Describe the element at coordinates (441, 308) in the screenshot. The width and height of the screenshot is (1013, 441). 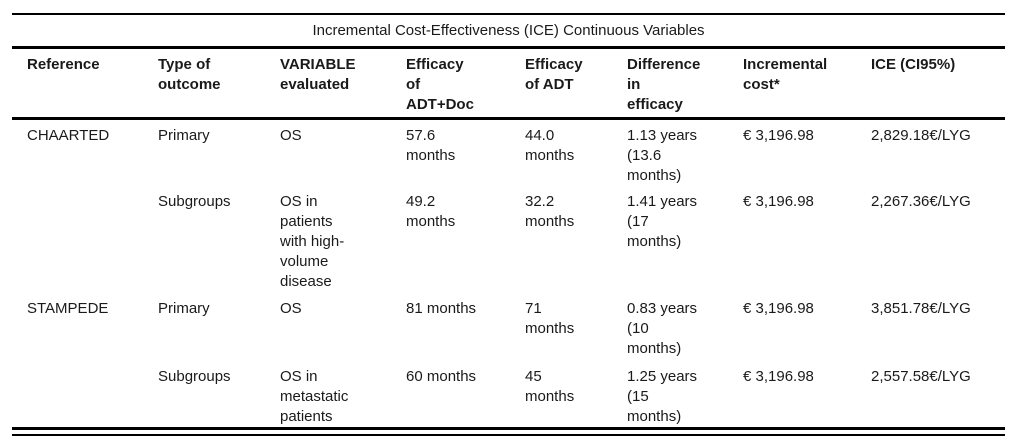
I see `cell-efficacy-adt-doc: 81 months` at that location.